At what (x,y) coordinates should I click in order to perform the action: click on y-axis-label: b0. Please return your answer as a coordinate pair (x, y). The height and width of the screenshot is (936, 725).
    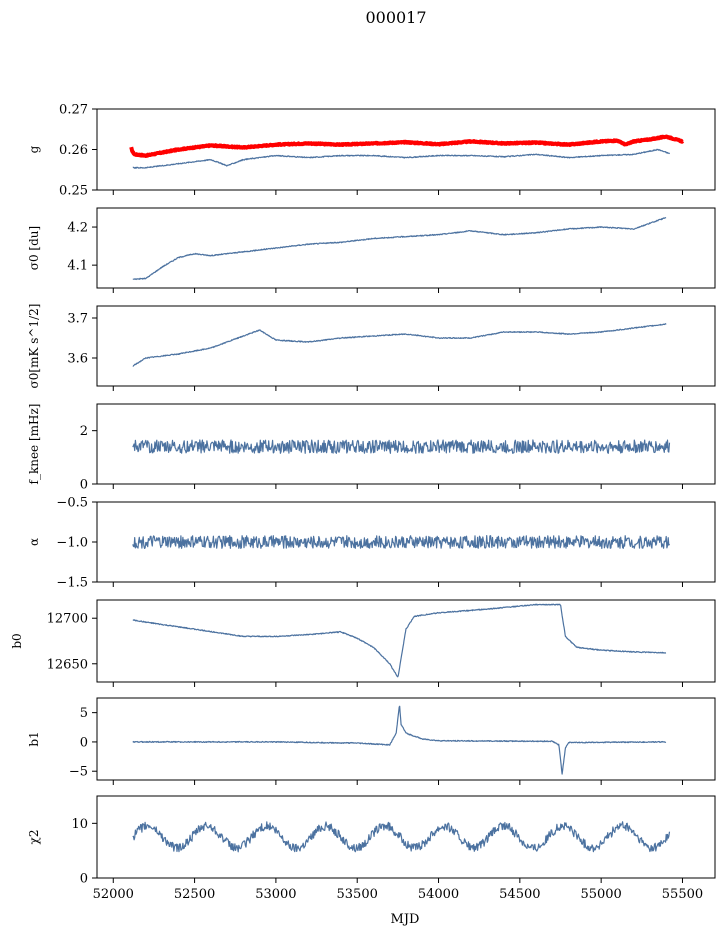
    Looking at the image, I should click on (17, 640).